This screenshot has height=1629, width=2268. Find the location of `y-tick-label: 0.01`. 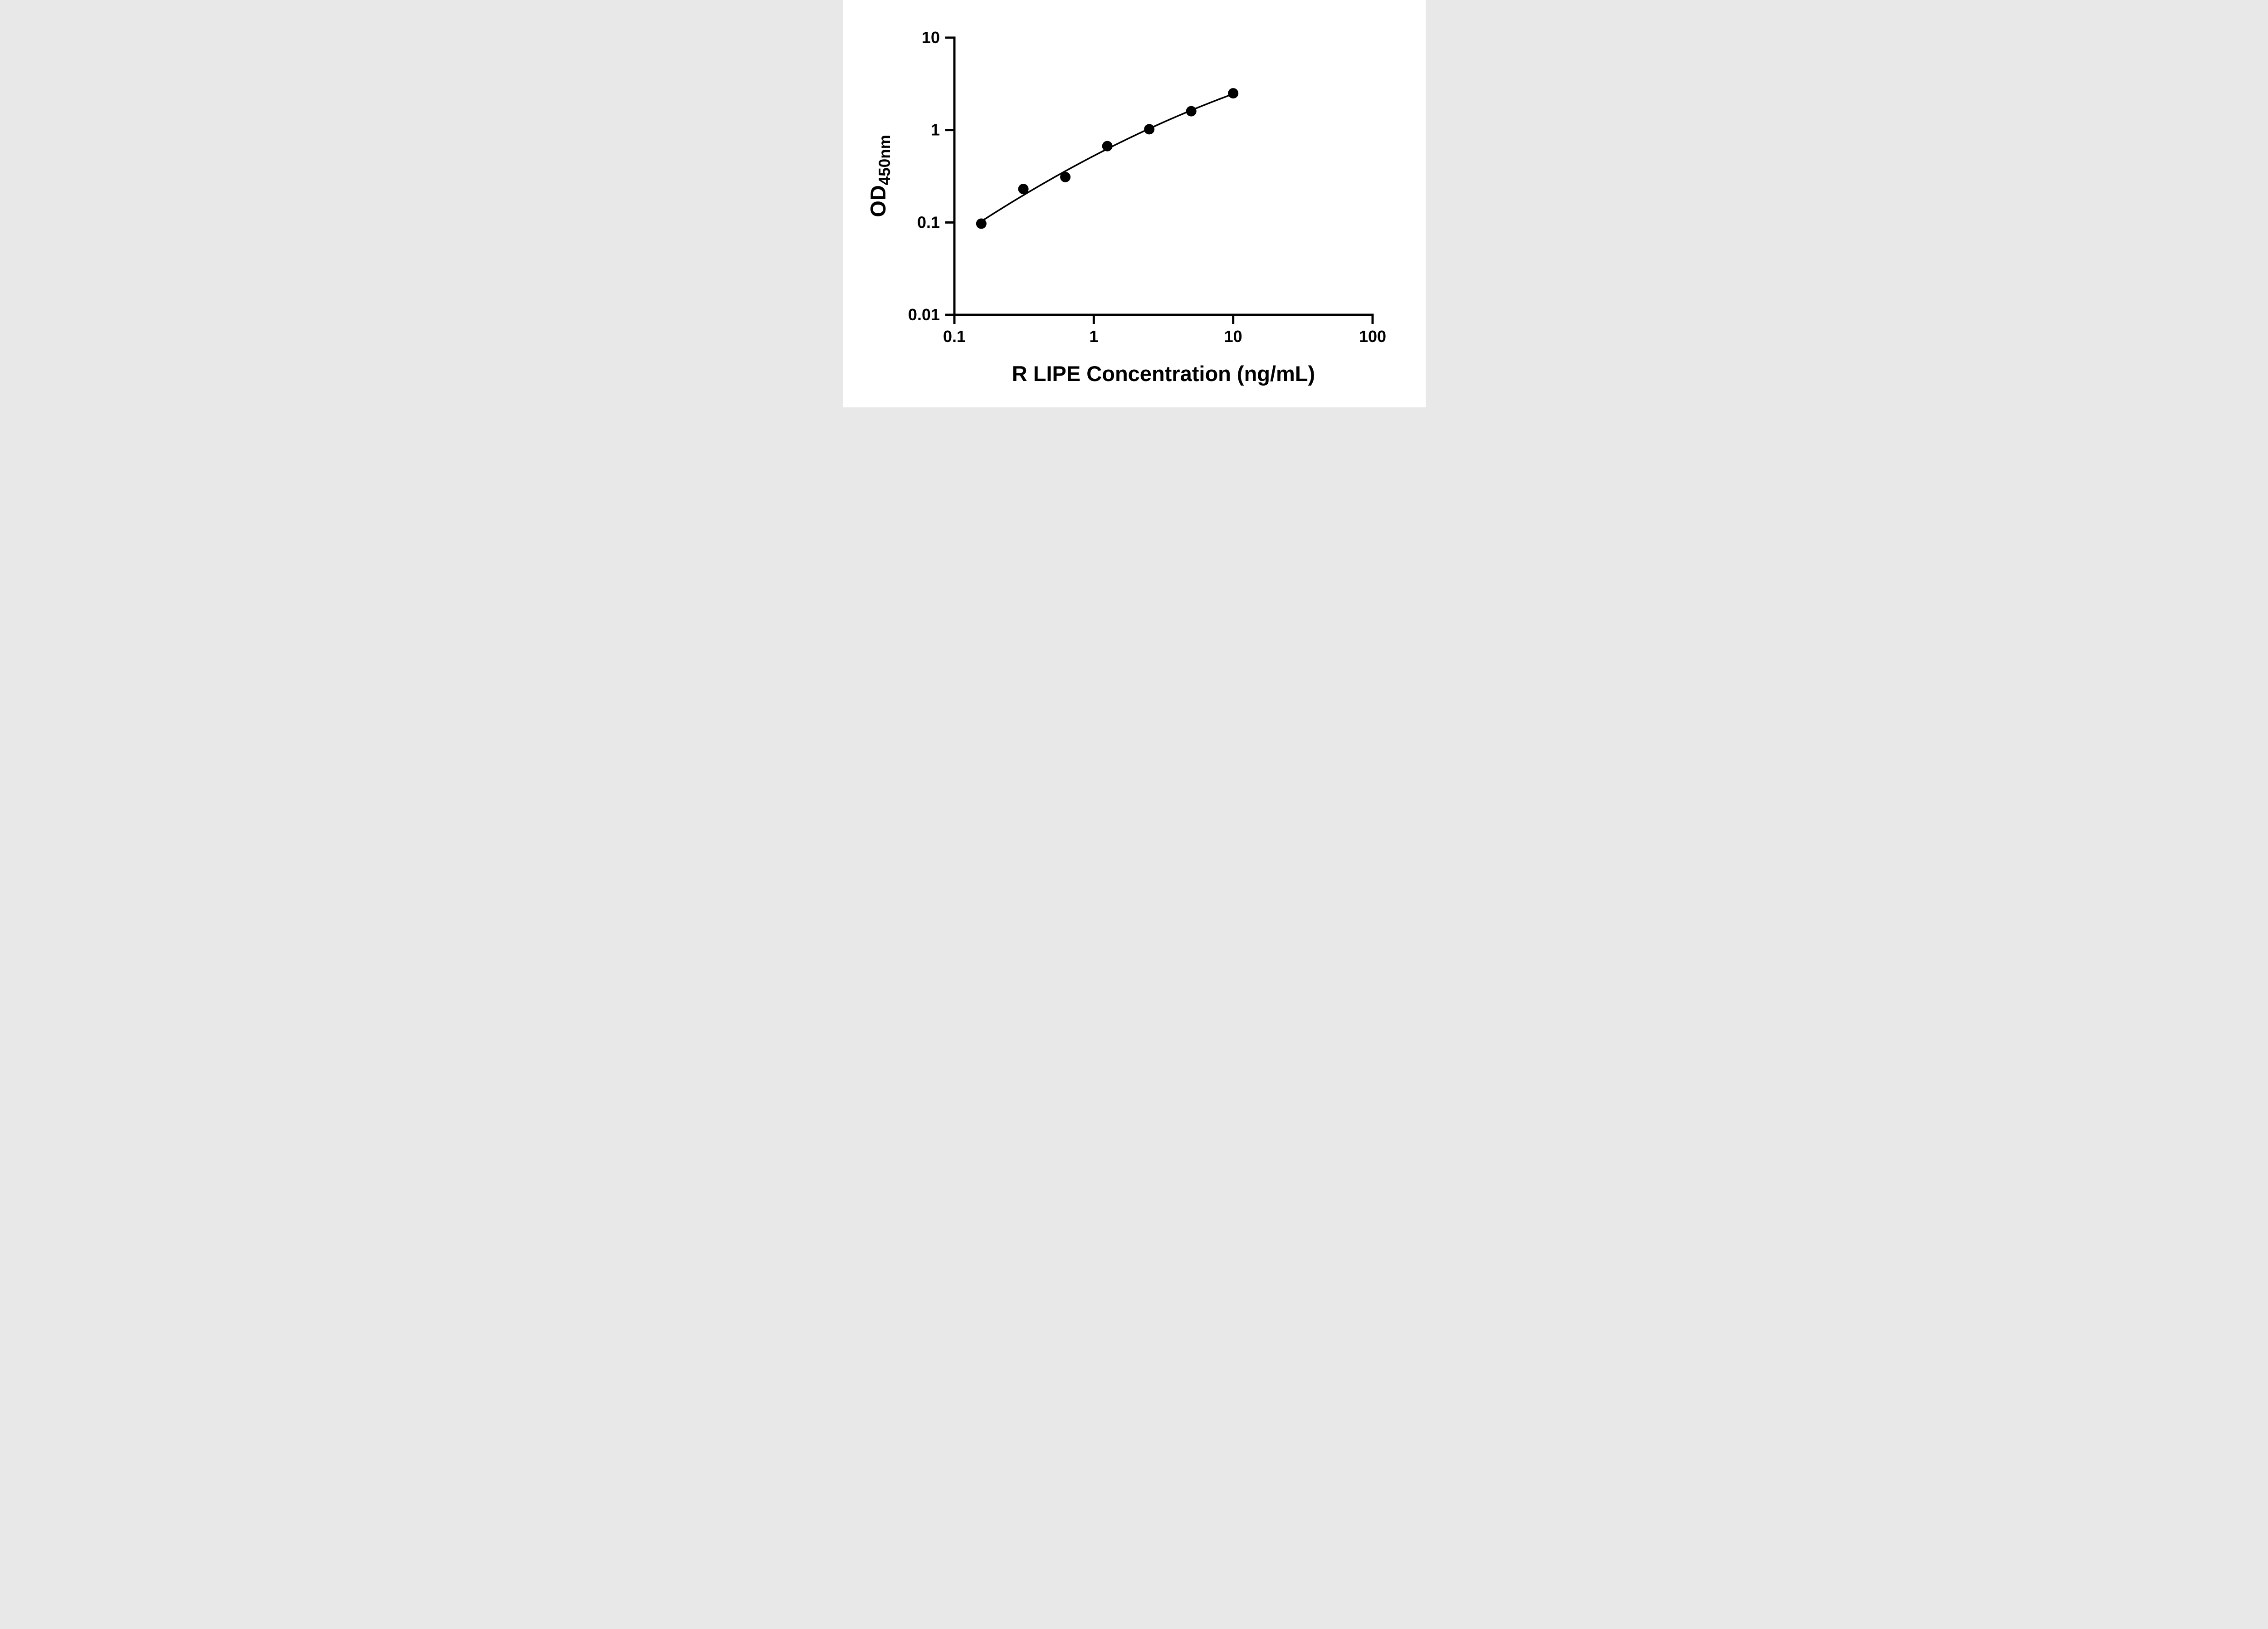

y-tick-label: 0.01 is located at coordinates (924, 314).